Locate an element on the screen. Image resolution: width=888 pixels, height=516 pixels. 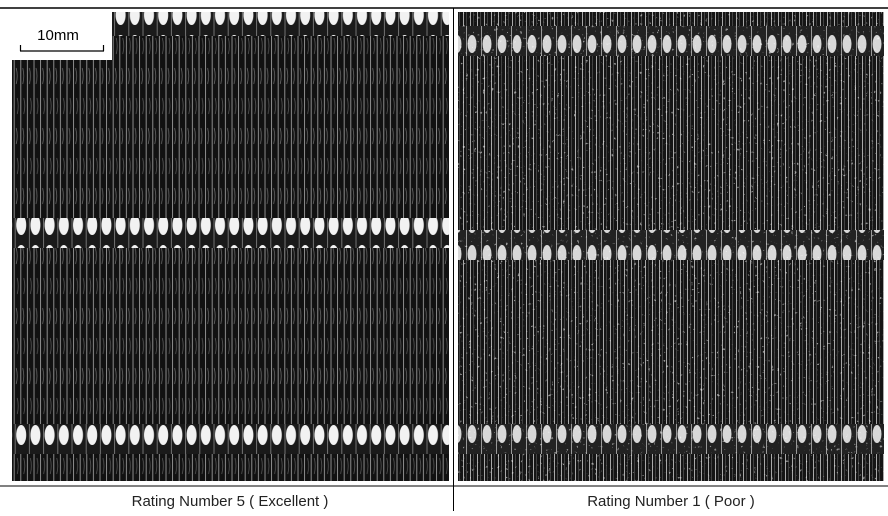
caption: Rating Number 5 ( Excellent ) is located at coordinates (230, 501).